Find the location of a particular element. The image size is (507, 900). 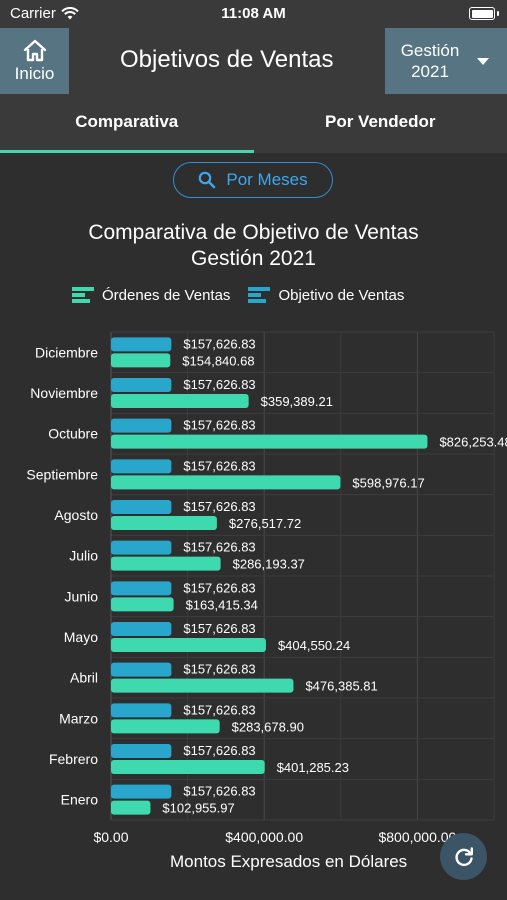

x-axis-title: Montos Expresados en Dólares is located at coordinates (289, 861).